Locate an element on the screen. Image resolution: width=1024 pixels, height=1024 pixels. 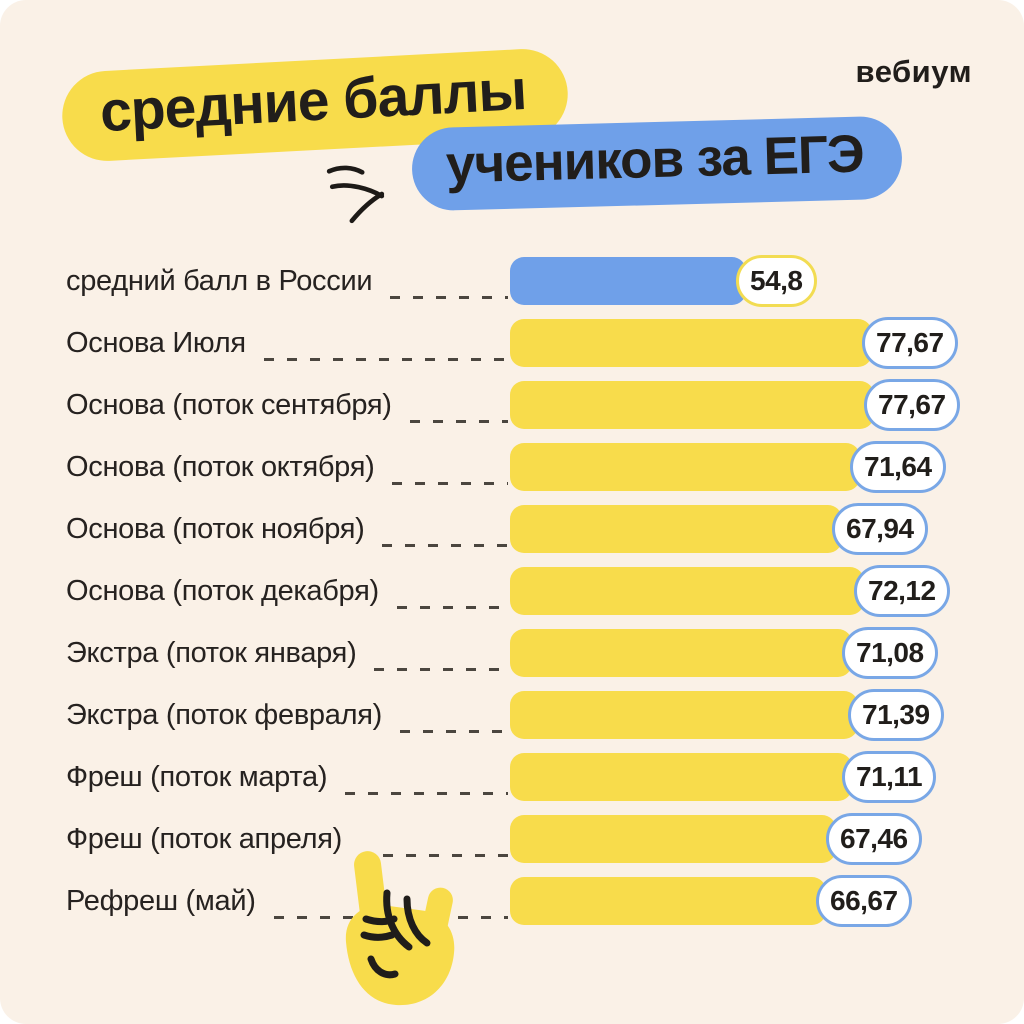
chart-row: Основа (поток декабря) 72,12 is located at coordinates (512, 591).